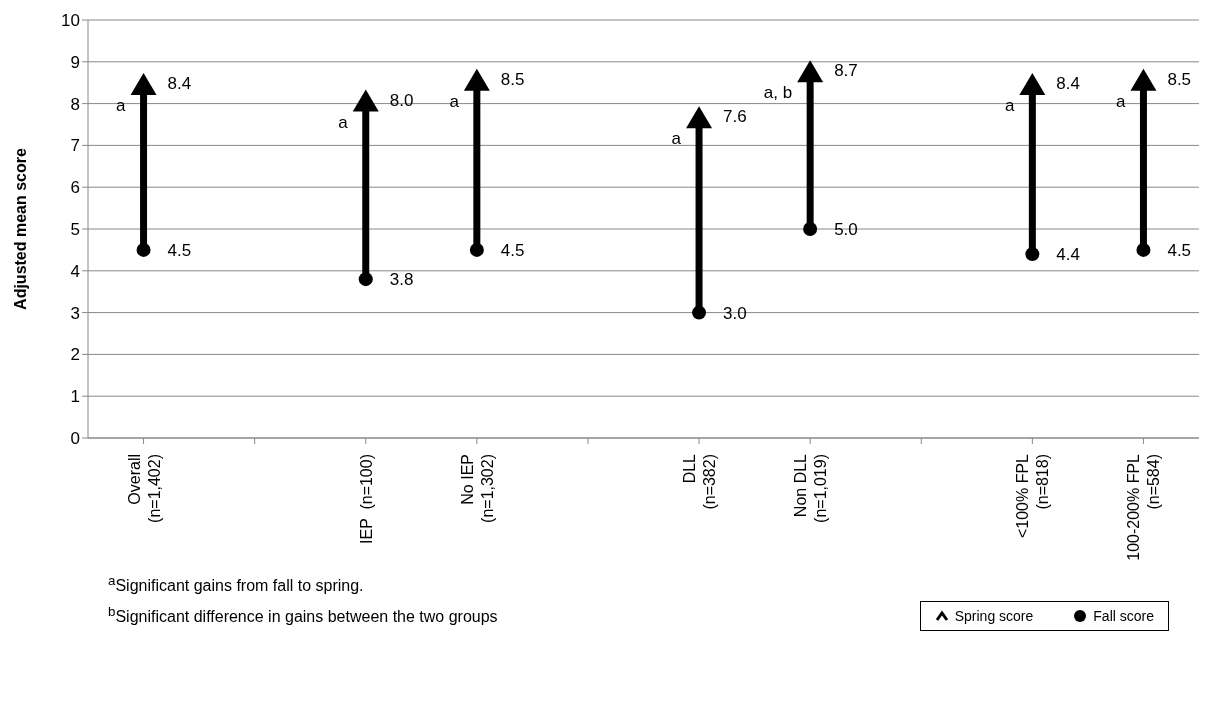  What do you see at coordinates (735, 117) in the screenshot?
I see `data-label: 7.6` at bounding box center [735, 117].